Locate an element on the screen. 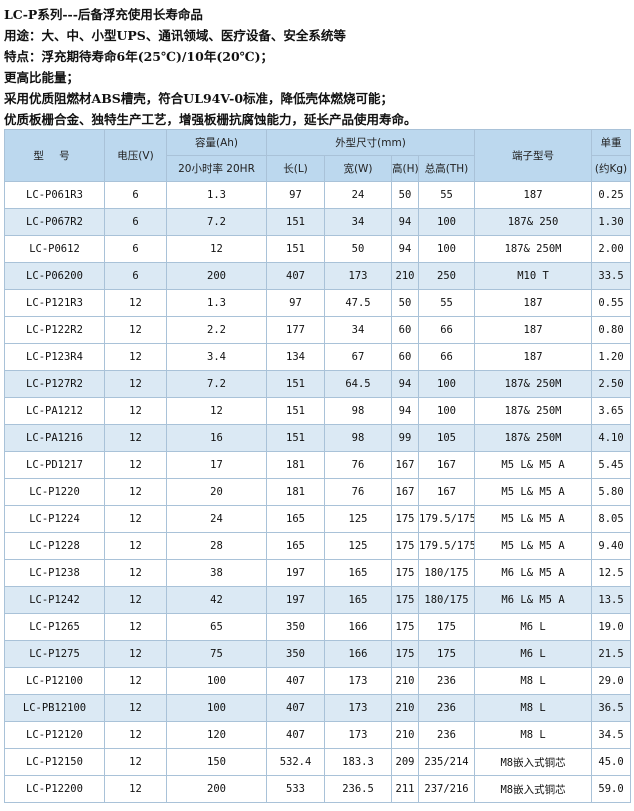 Image resolution: width=634 pixels, height=811 pixels. cell-height: 94 is located at coordinates (405, 249).